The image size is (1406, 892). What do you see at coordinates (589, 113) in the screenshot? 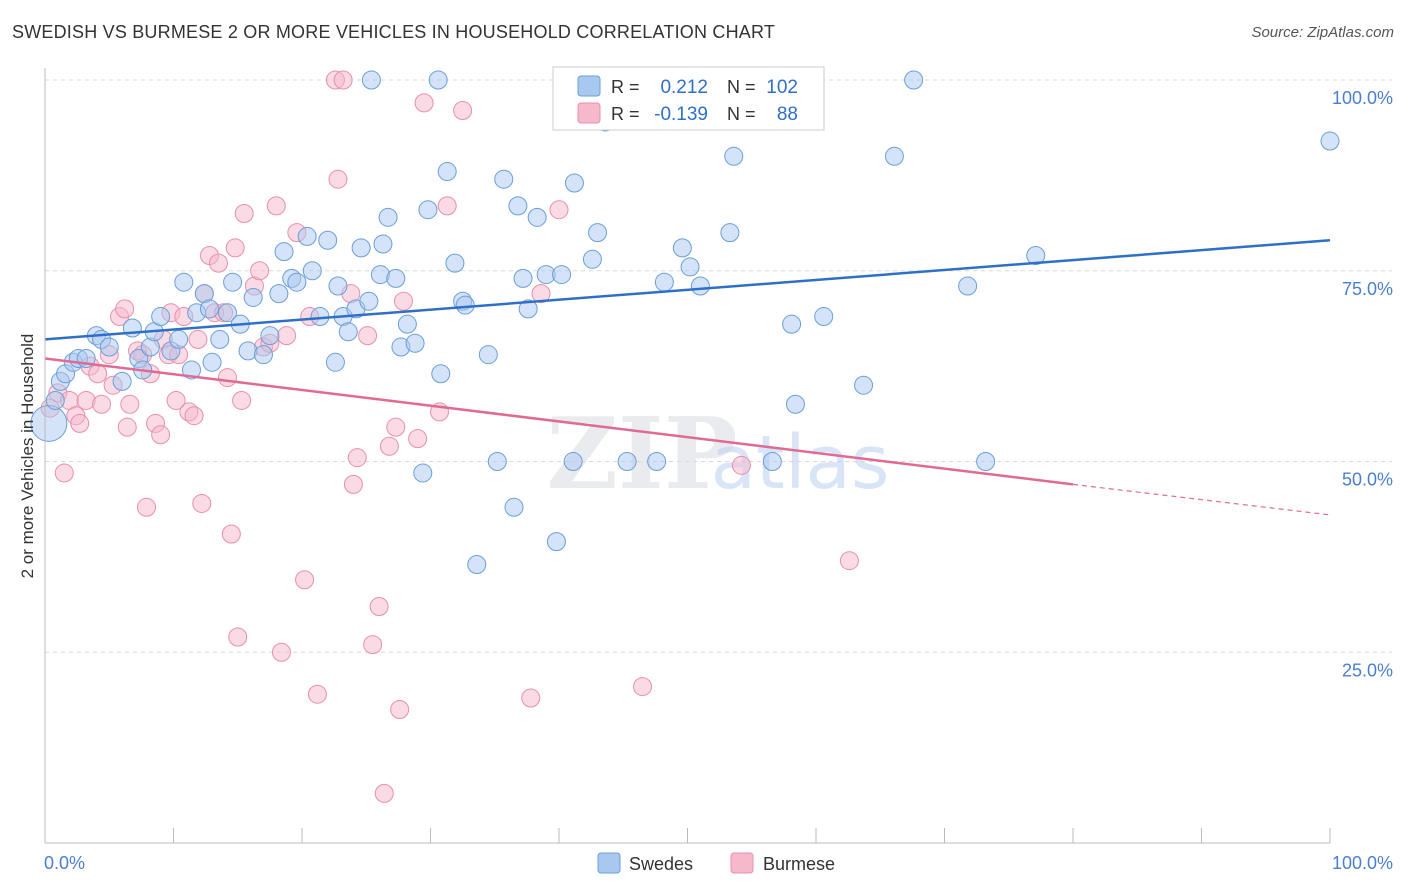
I see `burmese-swatch` at bounding box center [589, 113].